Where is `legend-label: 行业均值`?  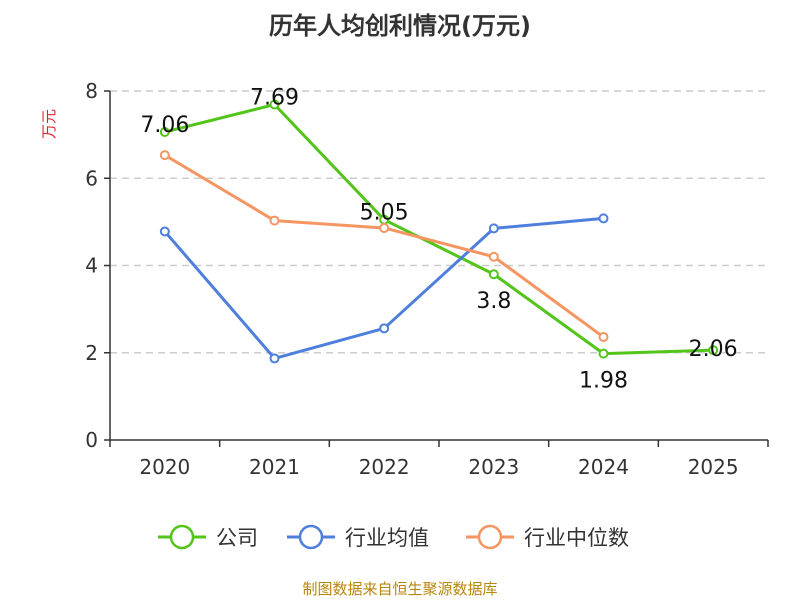 legend-label: 行业均值 is located at coordinates (387, 538).